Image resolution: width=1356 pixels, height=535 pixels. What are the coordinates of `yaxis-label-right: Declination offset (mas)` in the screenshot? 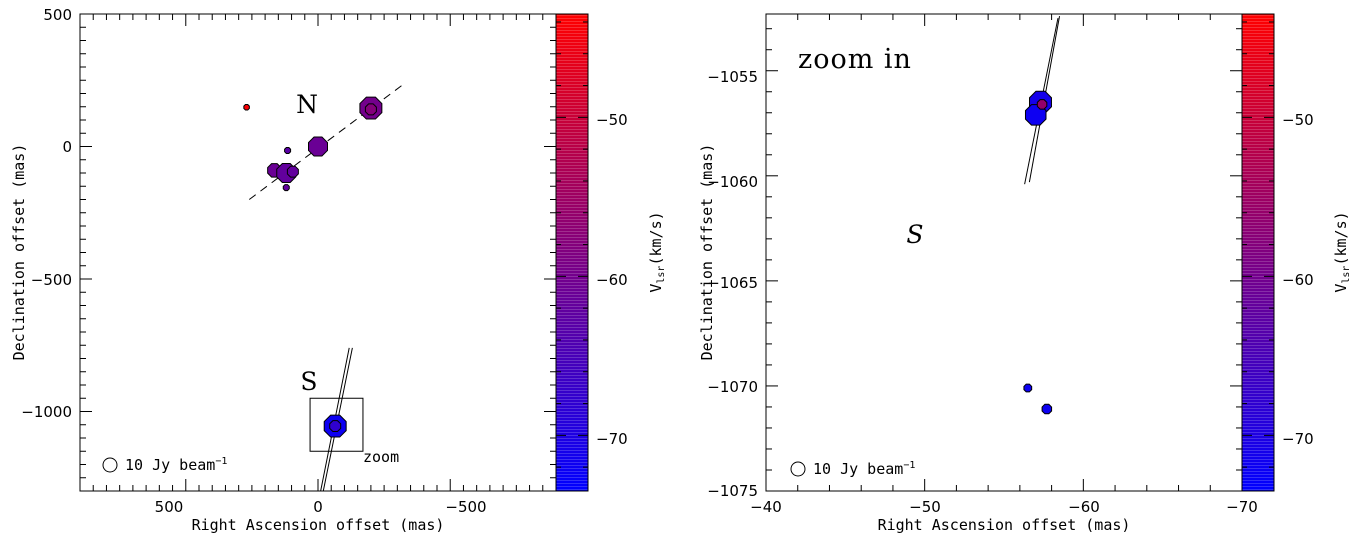 It's located at (707, 252).